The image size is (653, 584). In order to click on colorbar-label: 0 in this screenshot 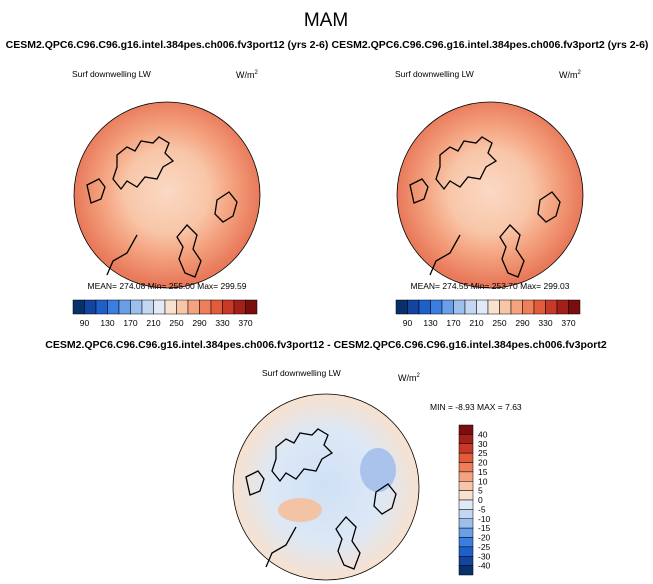, I will do `click(480, 500)`.